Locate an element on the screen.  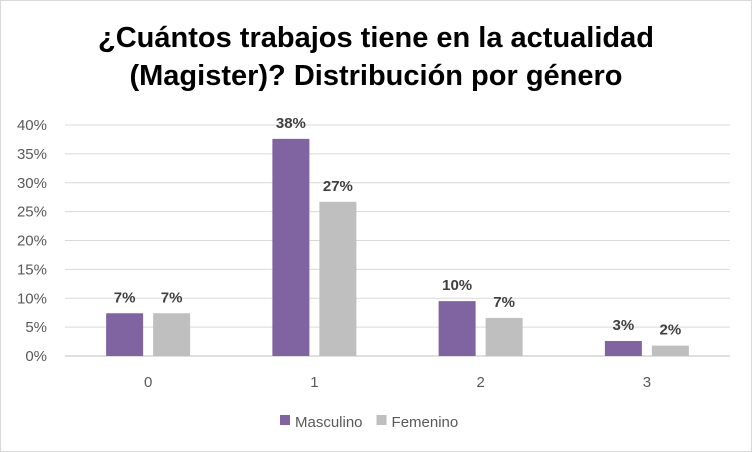
y-tick-label: 35% is located at coordinates (32, 154).